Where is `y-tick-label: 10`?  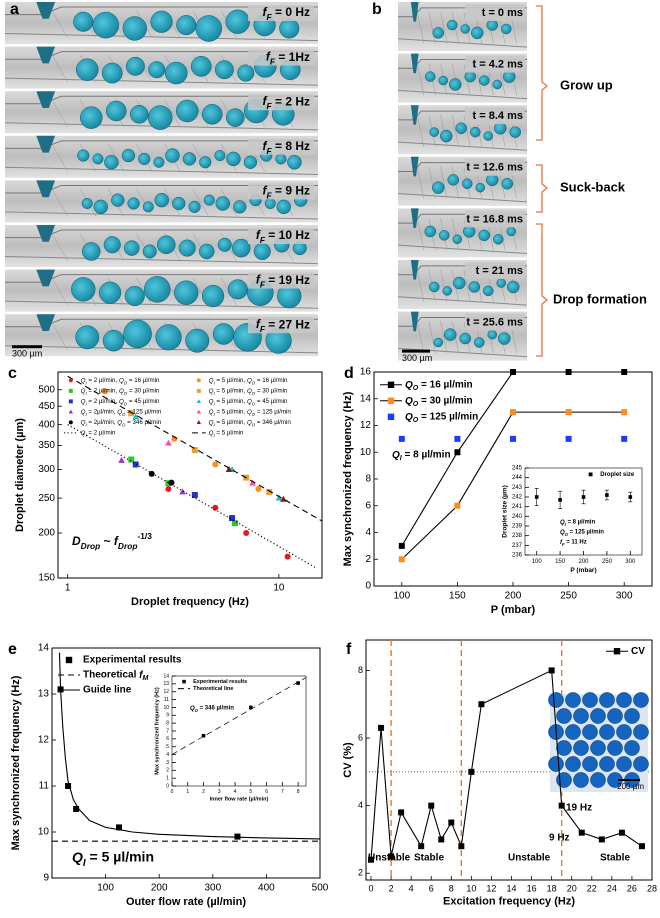
y-tick-label: 10 is located at coordinates (366, 452).